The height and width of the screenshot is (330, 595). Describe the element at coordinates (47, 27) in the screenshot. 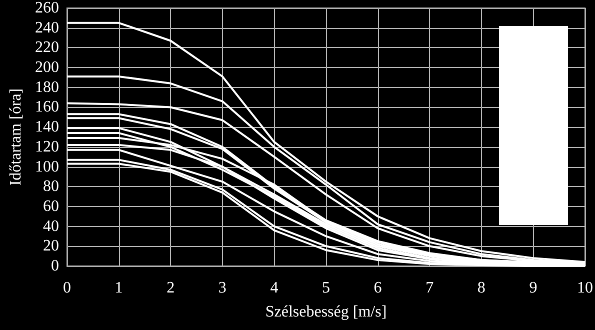

I see `y-tick-label: 240` at that location.